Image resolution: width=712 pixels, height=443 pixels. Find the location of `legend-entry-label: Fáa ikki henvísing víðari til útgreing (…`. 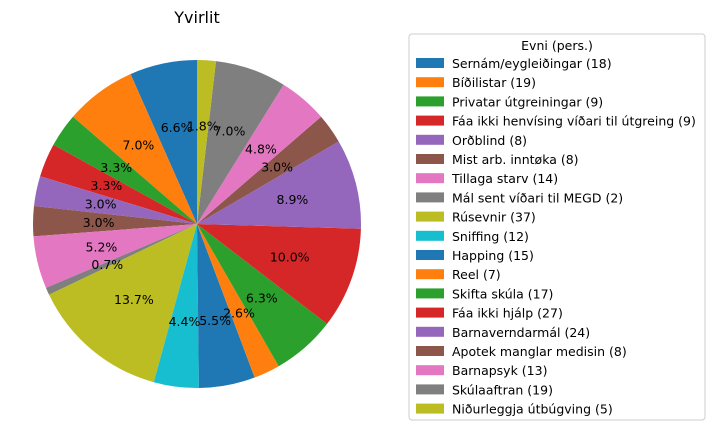

legend-entry-label: Fáa ikki henvísing víðari til útgreing (… is located at coordinates (574, 121).